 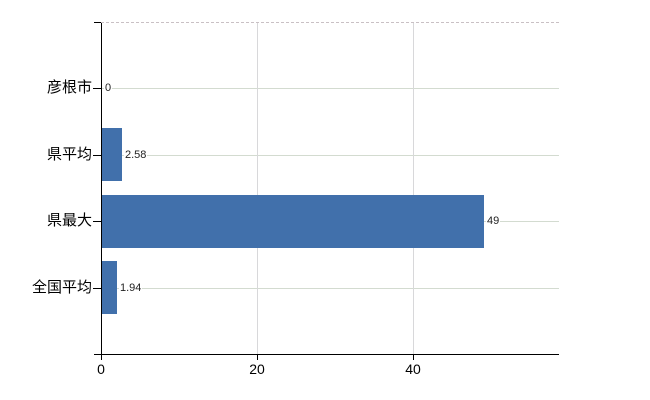 I want to click on category-label: 県平均, so click(x=69, y=154).